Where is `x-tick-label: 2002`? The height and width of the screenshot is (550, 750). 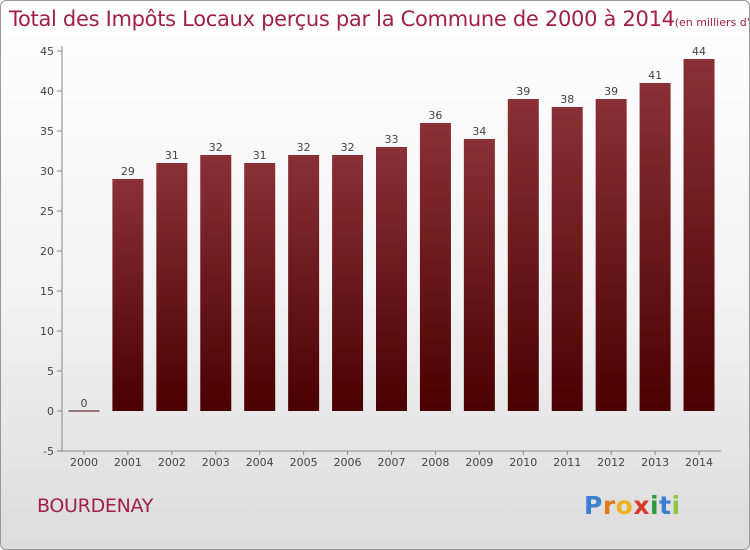 x-tick-label: 2002 is located at coordinates (172, 462).